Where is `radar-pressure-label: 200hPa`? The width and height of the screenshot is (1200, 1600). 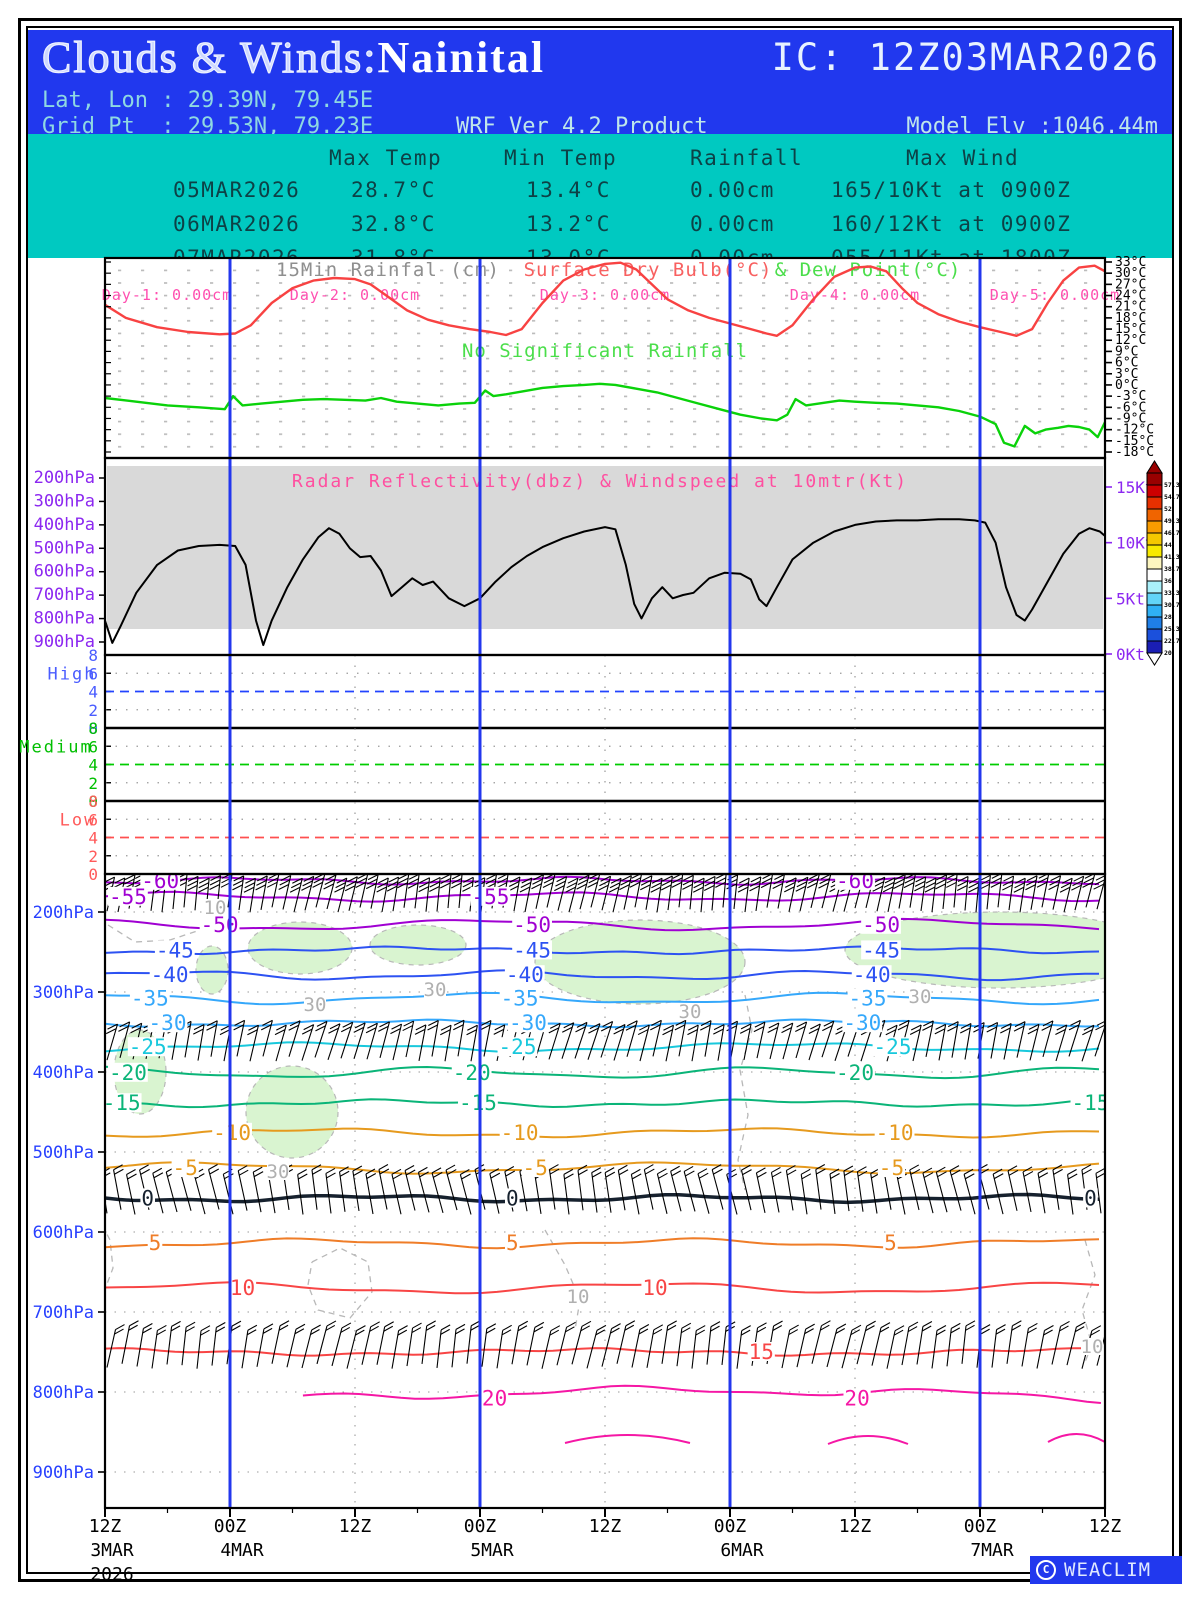
radar-pressure-label: 200hPa is located at coordinates (64, 478).